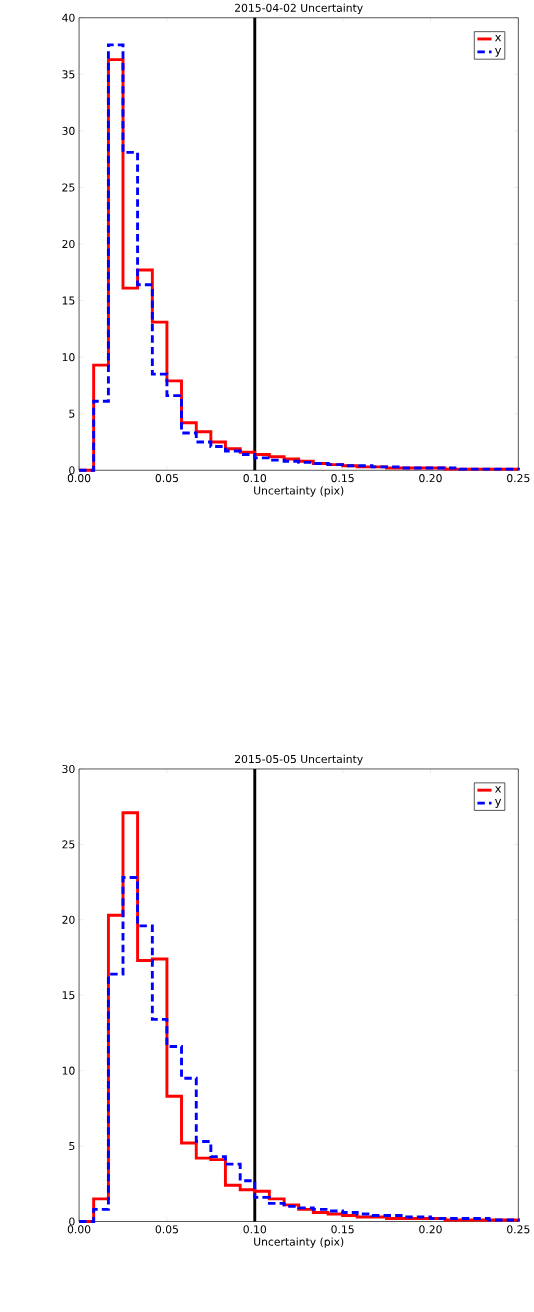  I want to click on y-tick-label: 40, so click(68, 17).